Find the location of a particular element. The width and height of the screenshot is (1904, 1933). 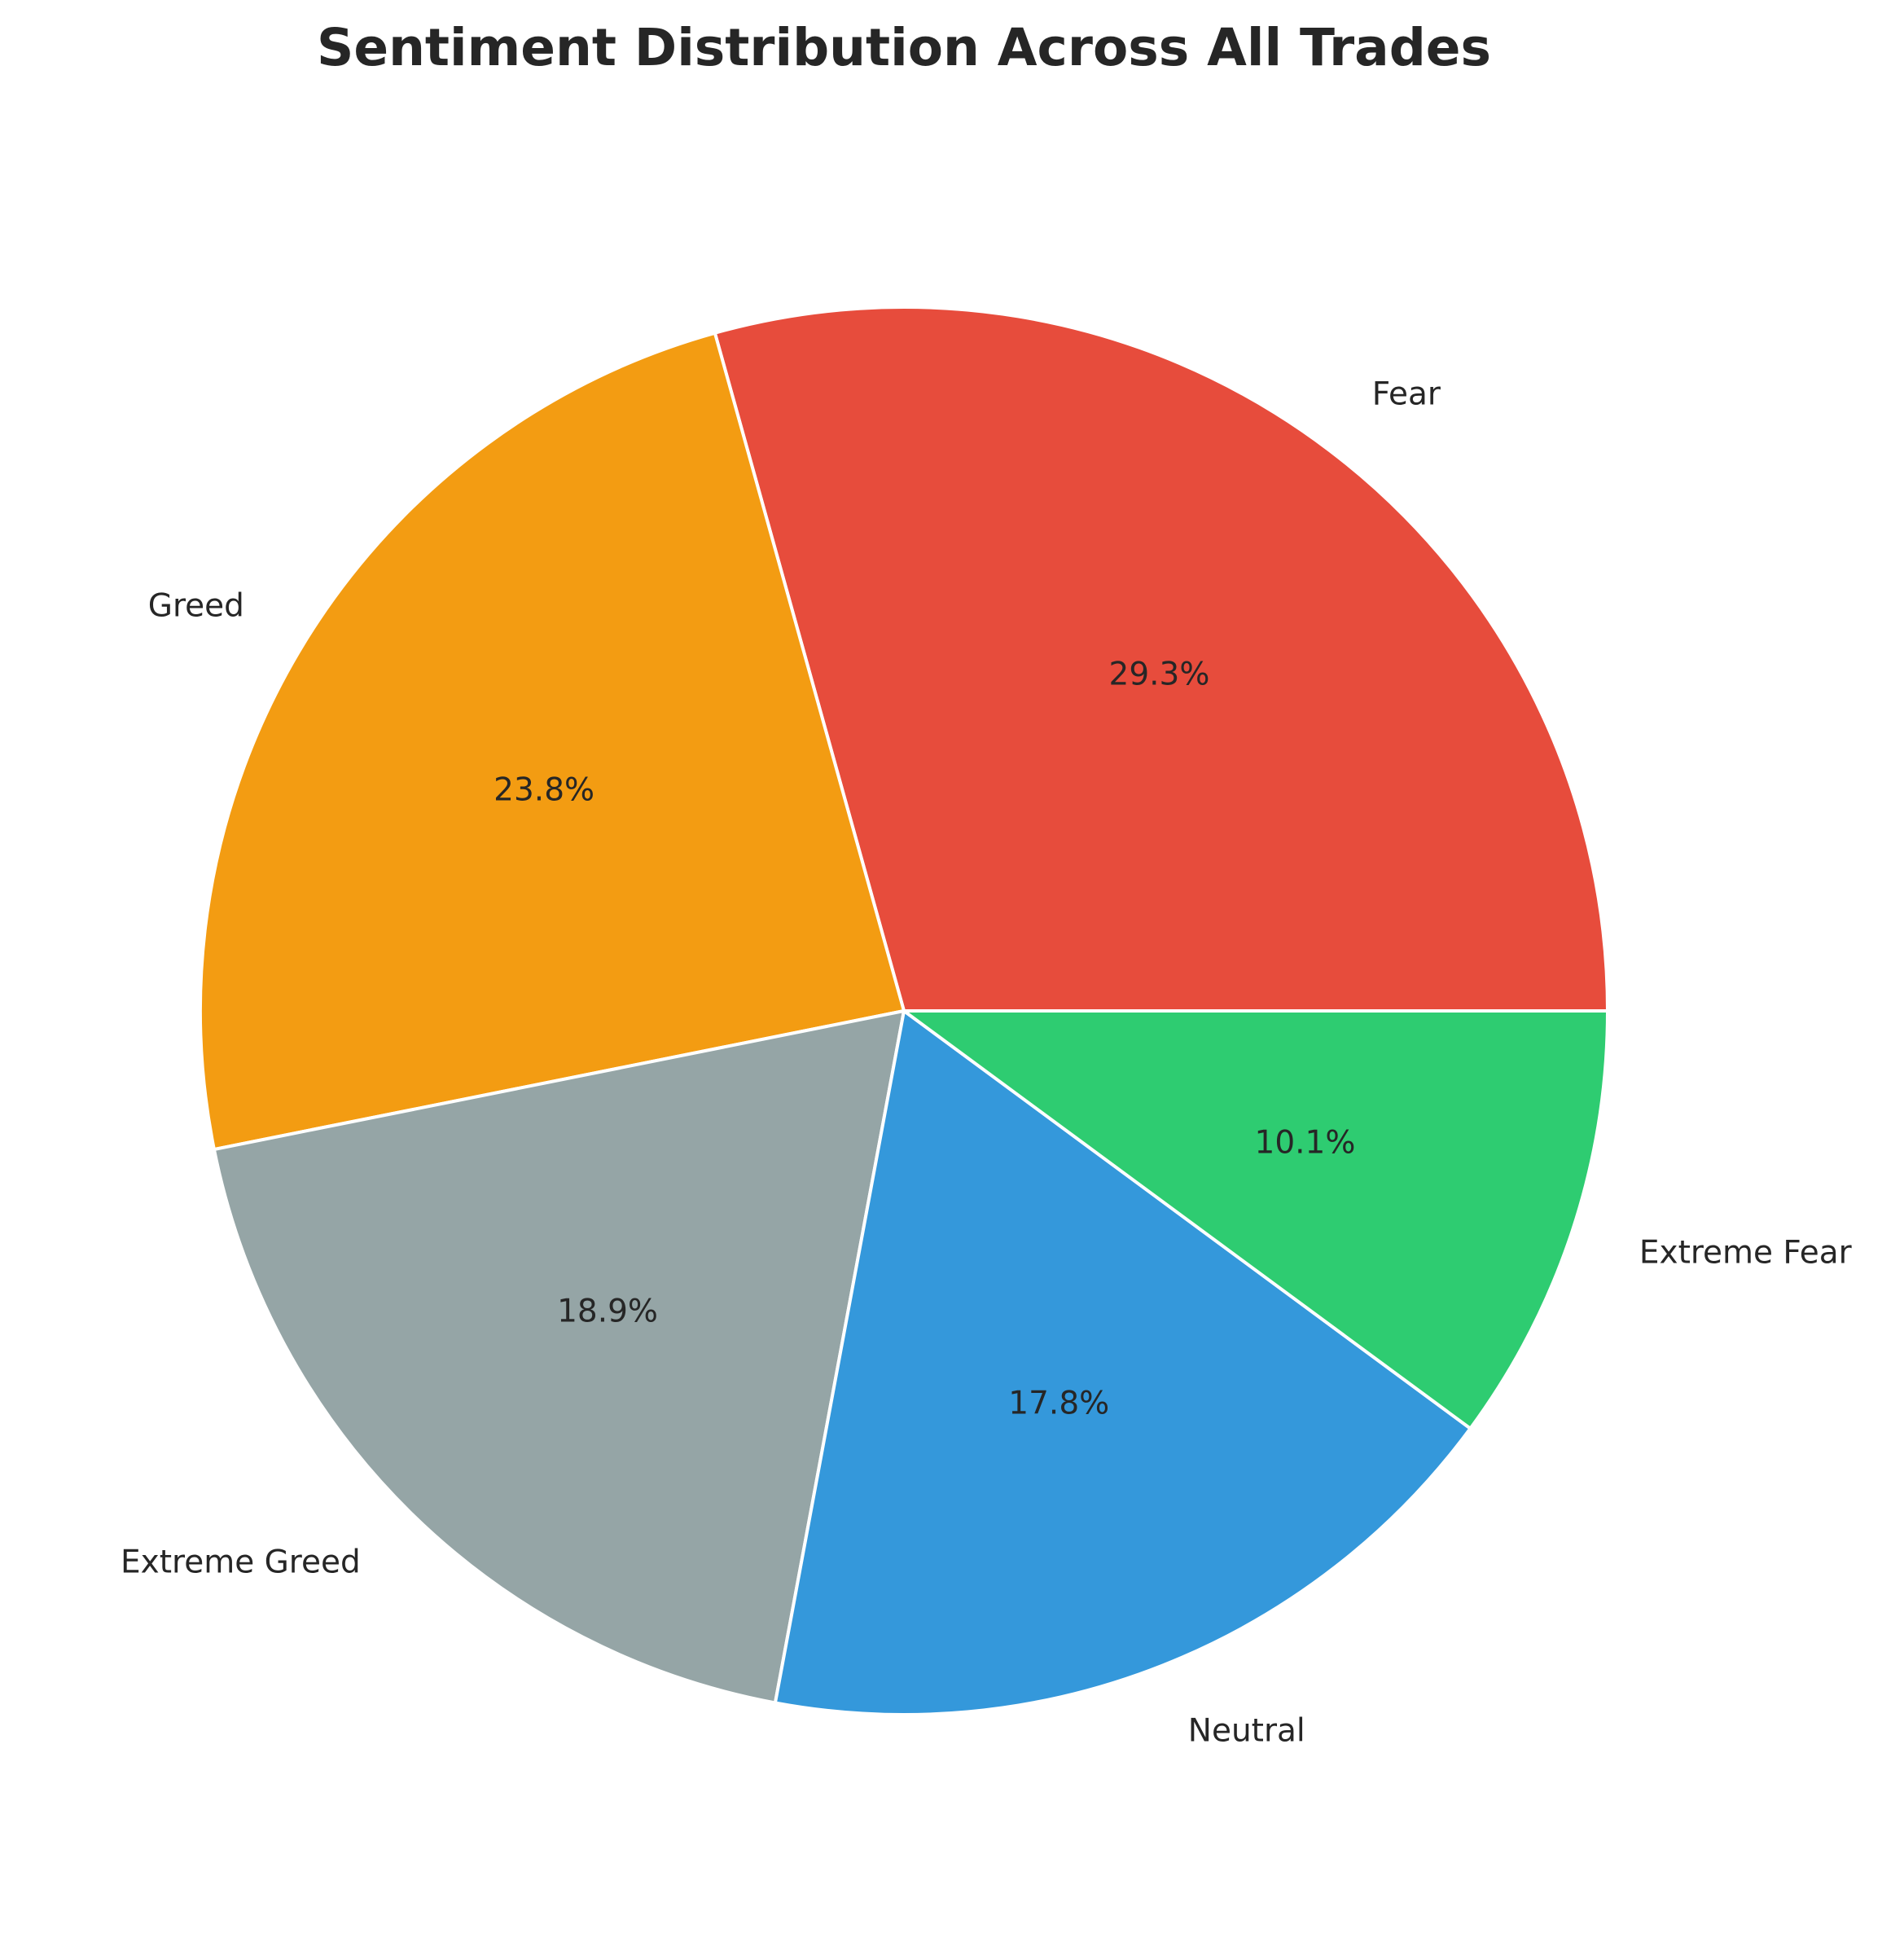

slice-label-neutral: Neutral is located at coordinates (1246, 1731).